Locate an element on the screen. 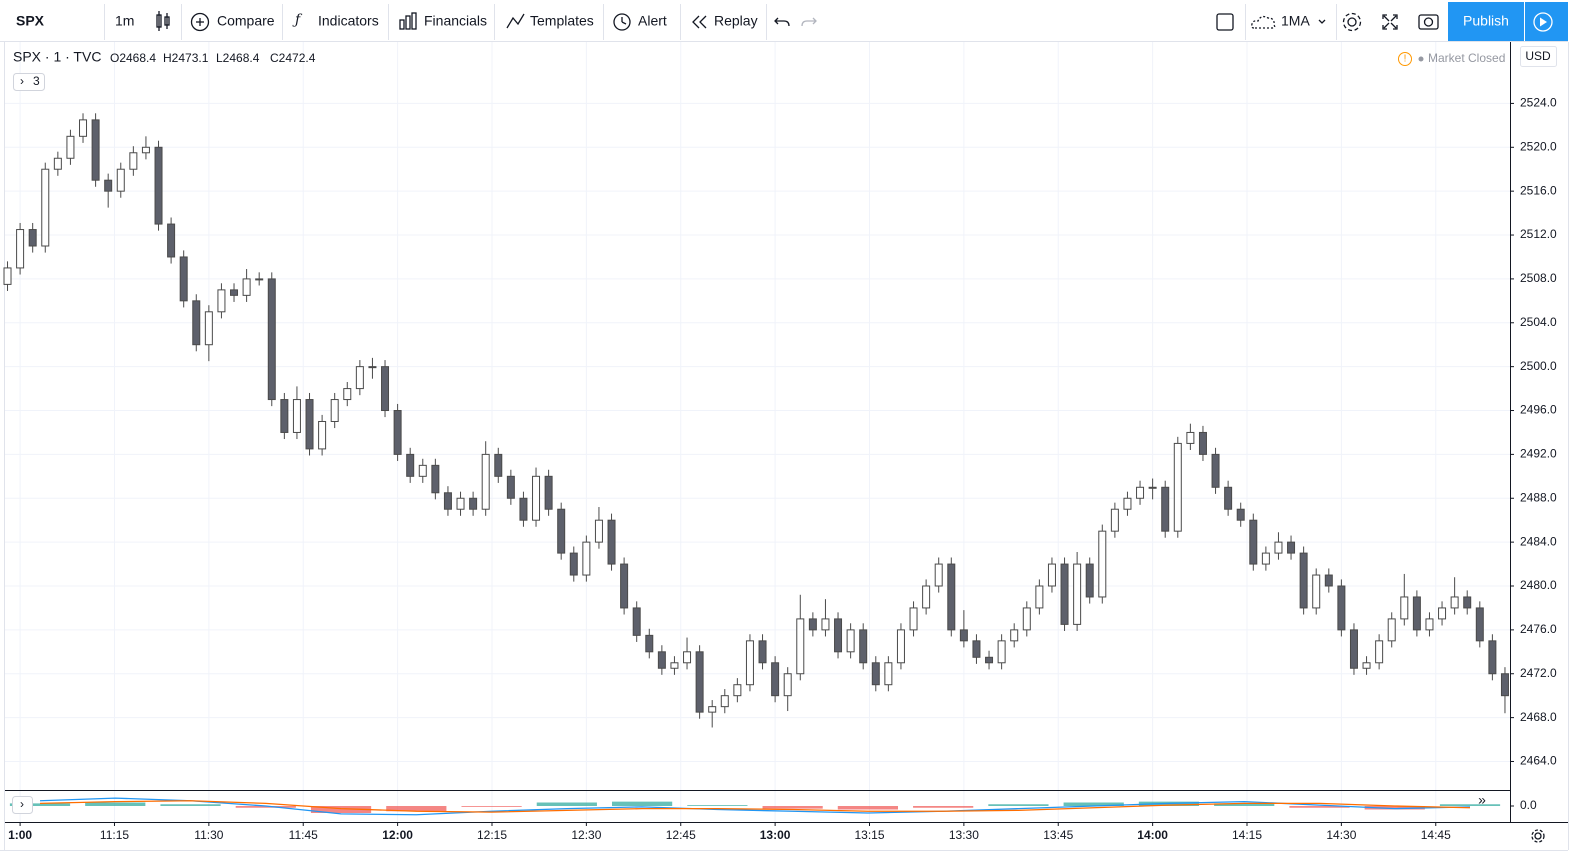 This screenshot has width=1584, height=866. financials-button: Financials is located at coordinates (455, 21).